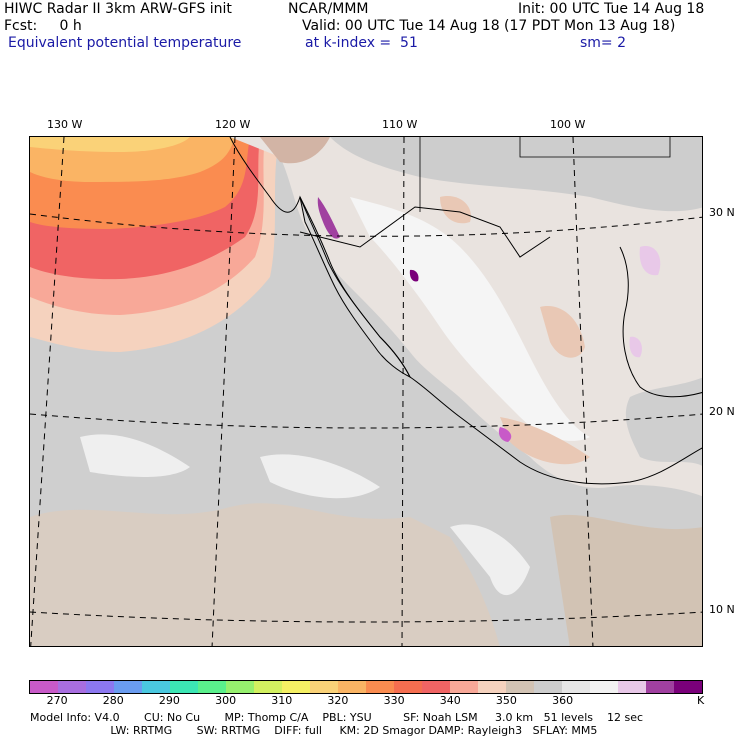 The width and height of the screenshot is (740, 740). Describe the element at coordinates (338, 700) in the screenshot. I see `colorbar-tick-label: 320` at that location.